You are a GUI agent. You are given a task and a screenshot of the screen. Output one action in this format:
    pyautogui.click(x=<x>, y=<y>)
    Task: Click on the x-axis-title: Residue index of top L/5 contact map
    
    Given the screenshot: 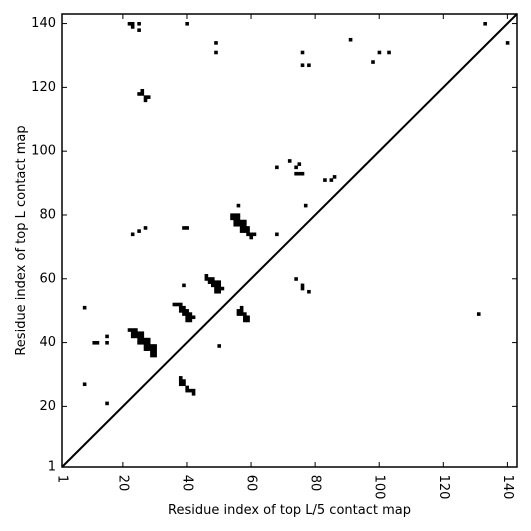 What is the action you would take?
    pyautogui.click(x=289, y=510)
    